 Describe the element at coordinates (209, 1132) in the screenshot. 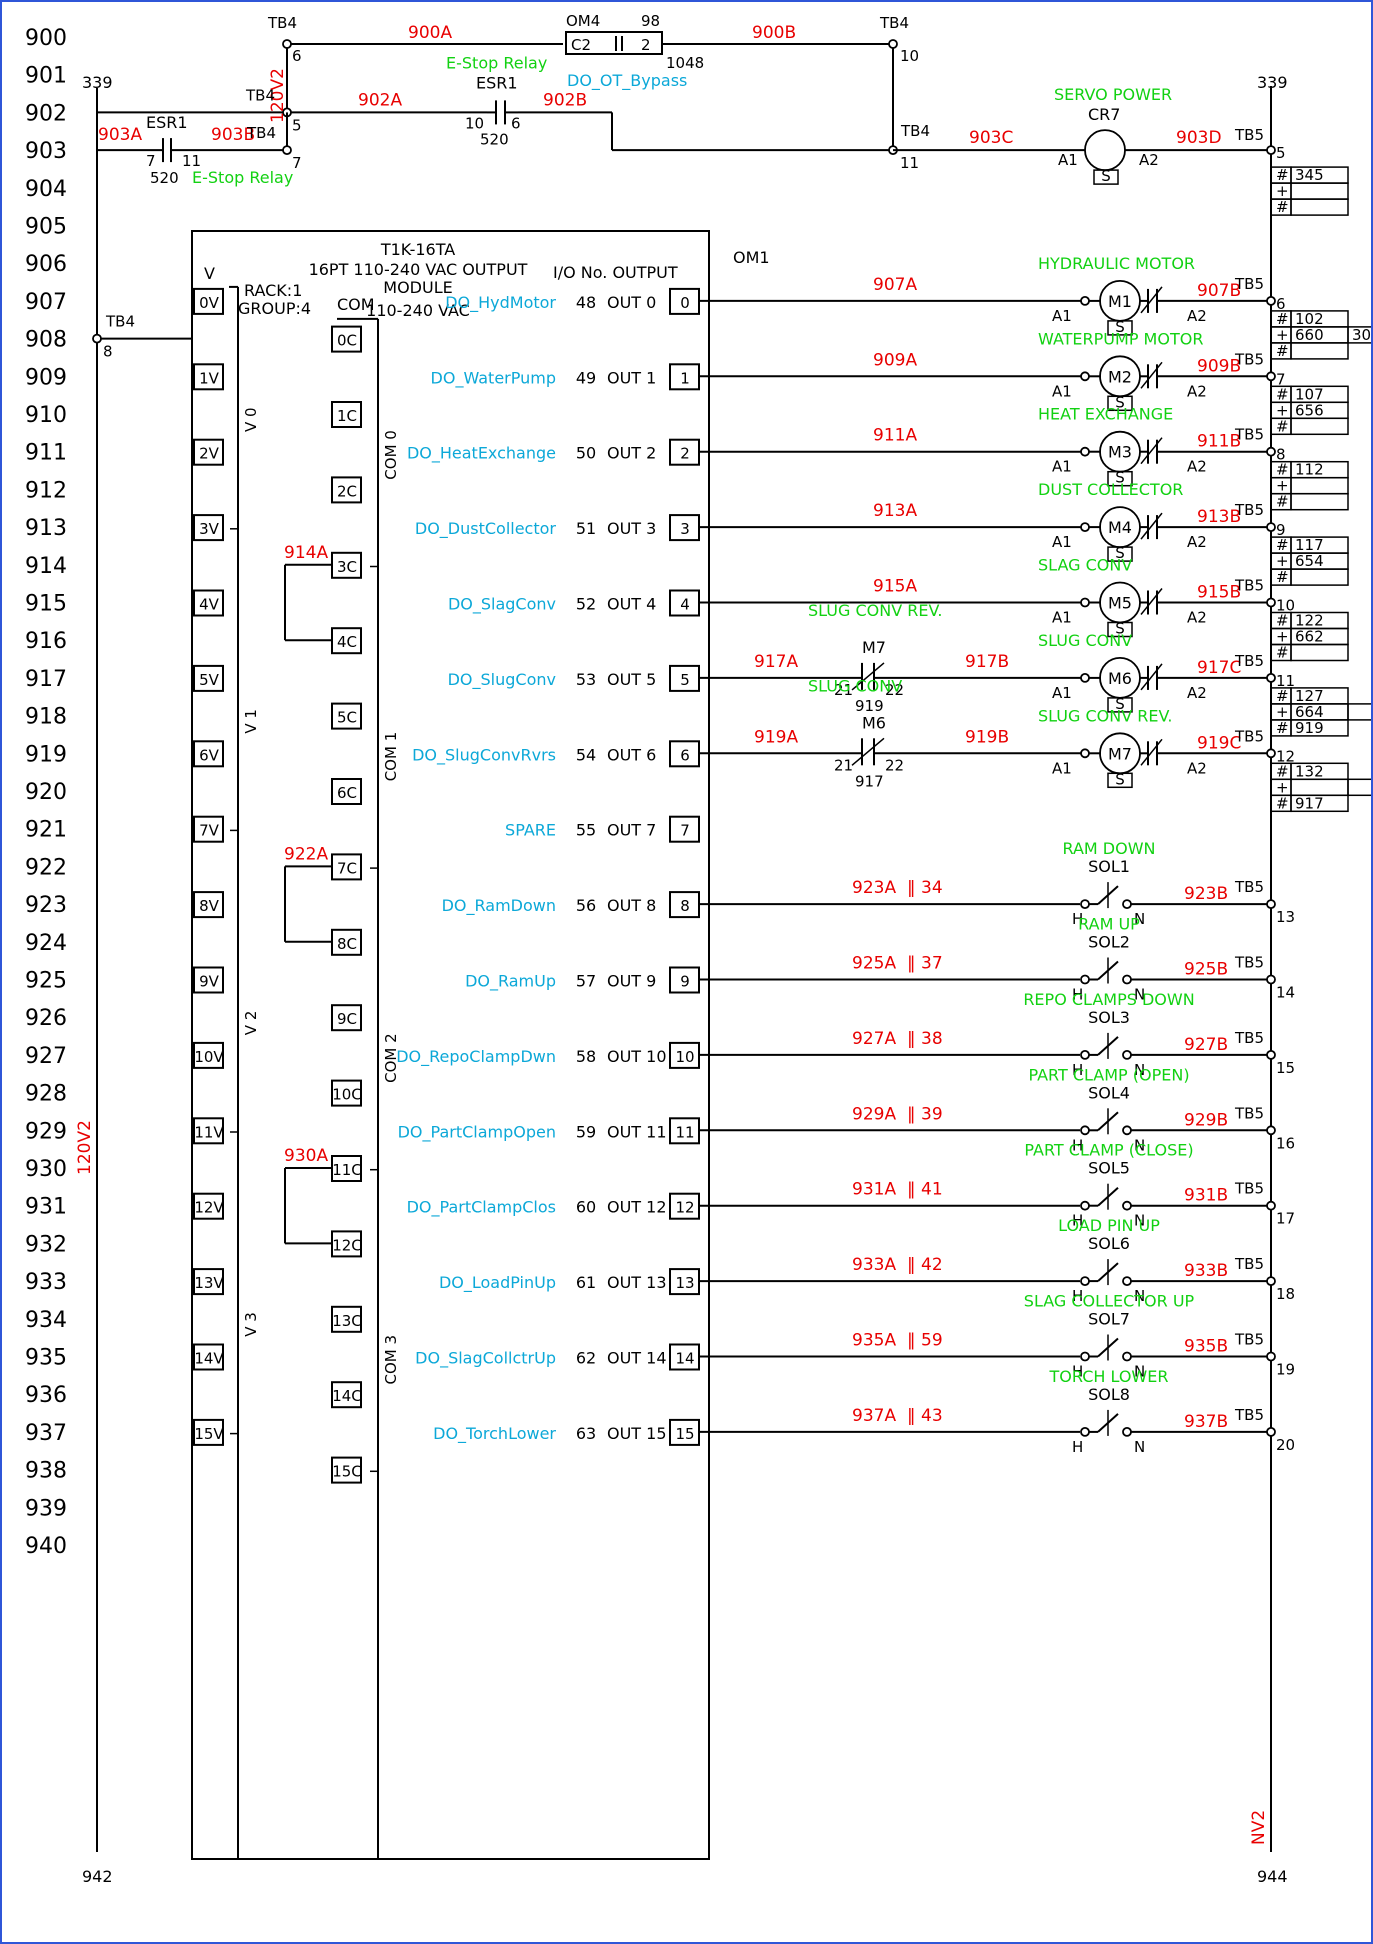

I see `terminal-label-11V: 11V` at that location.